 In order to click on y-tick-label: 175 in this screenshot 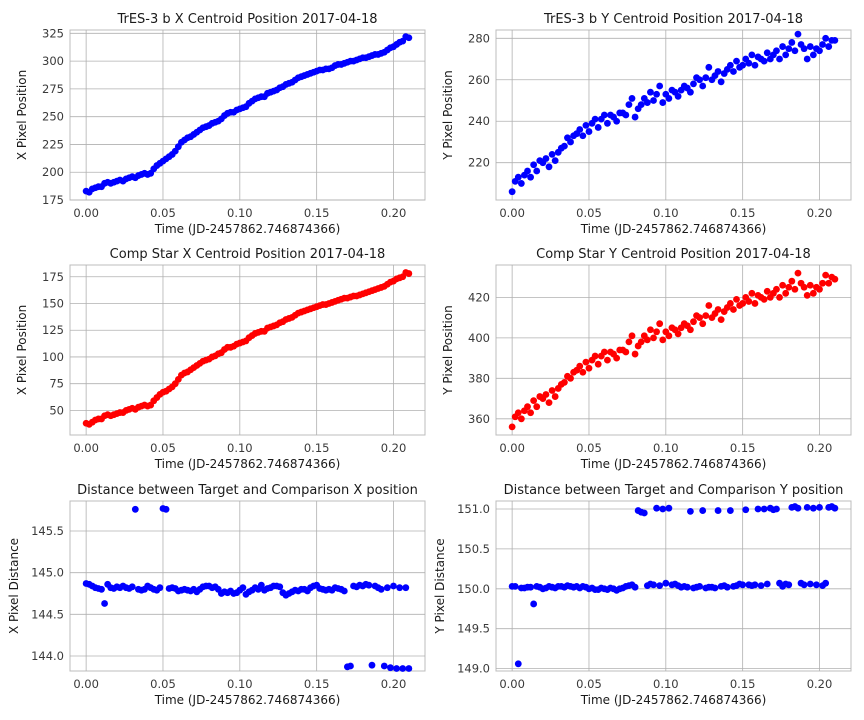, I will do `click(53, 200)`.